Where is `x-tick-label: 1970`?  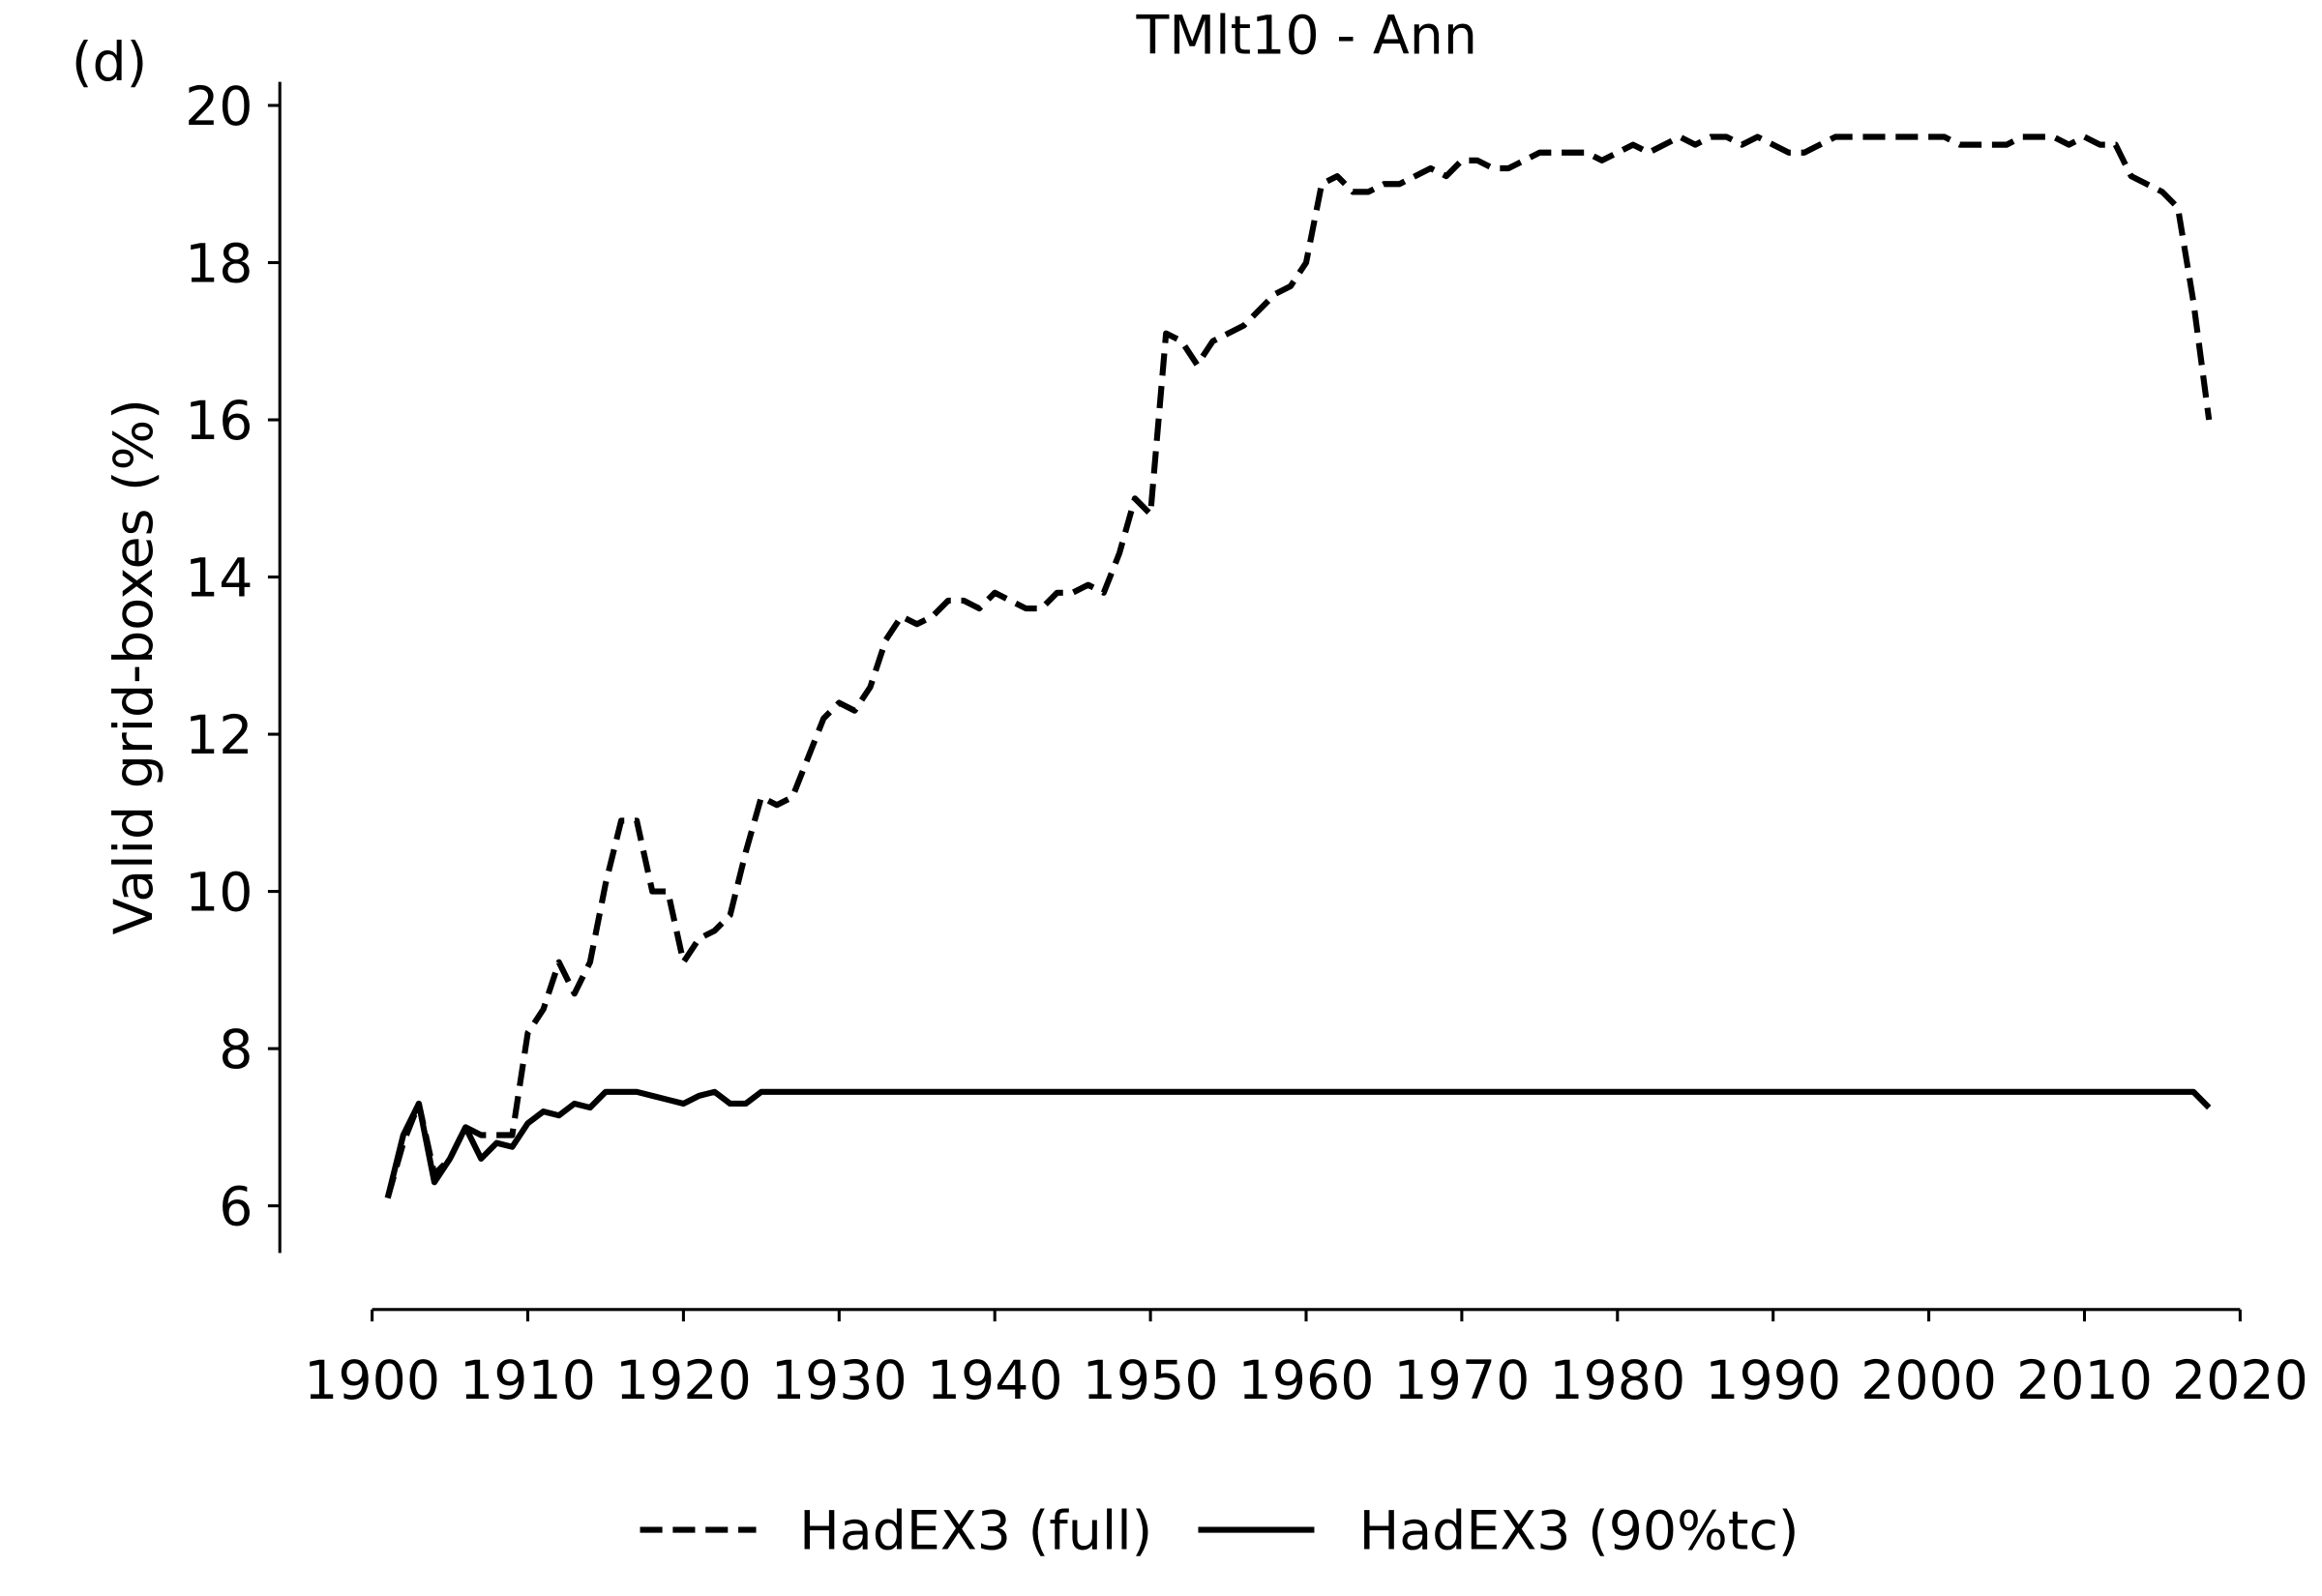 x-tick-label: 1970 is located at coordinates (1461, 1381).